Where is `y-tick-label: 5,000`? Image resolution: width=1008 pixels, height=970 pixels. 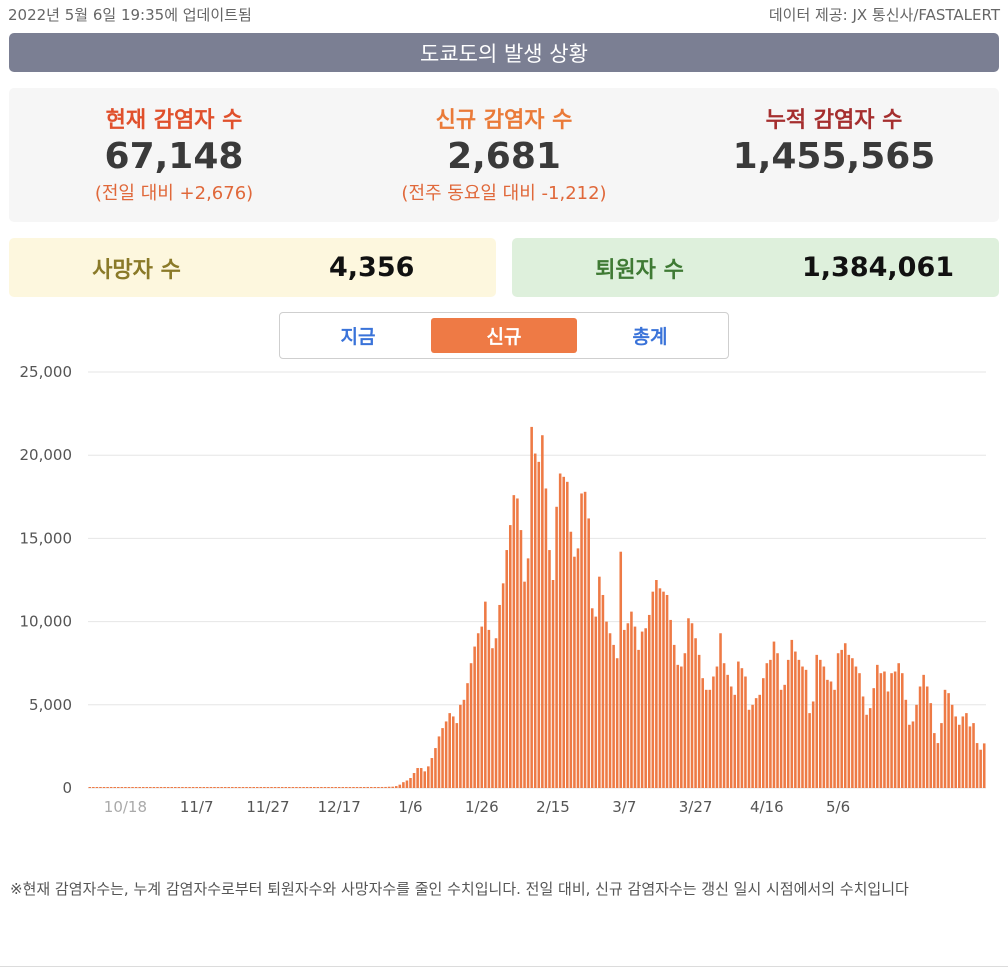 y-tick-label: 5,000 is located at coordinates (50, 705).